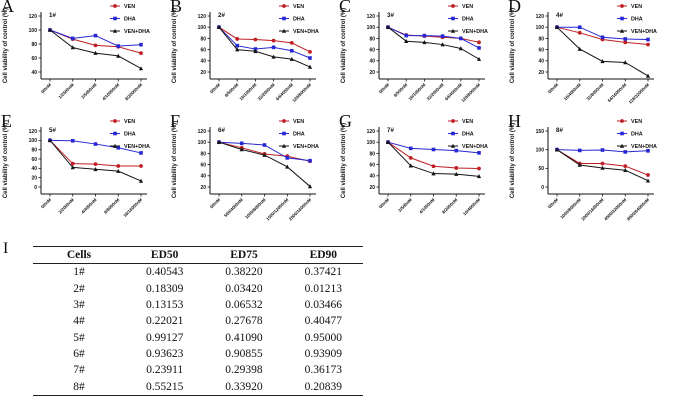 The width and height of the screenshot is (676, 408). Describe the element at coordinates (79, 255) in the screenshot. I see `col-header-cells: Cells` at that location.